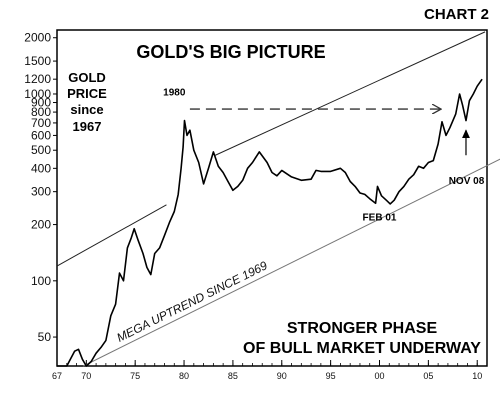  I want to click on y-tick-label: 700, so click(41, 123).